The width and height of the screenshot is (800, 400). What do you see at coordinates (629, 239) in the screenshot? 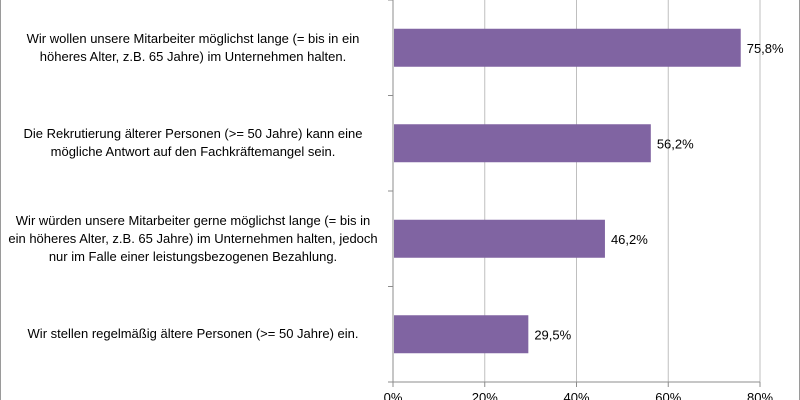
I see `data-label: 46,2%` at bounding box center [629, 239].